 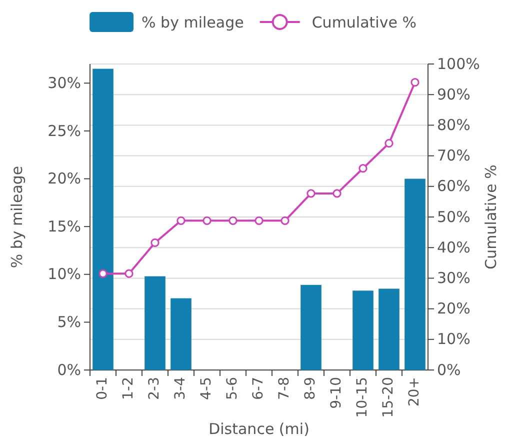 What do you see at coordinates (336, 393) in the screenshot?
I see `x-tick-label: 9-10` at bounding box center [336, 393].